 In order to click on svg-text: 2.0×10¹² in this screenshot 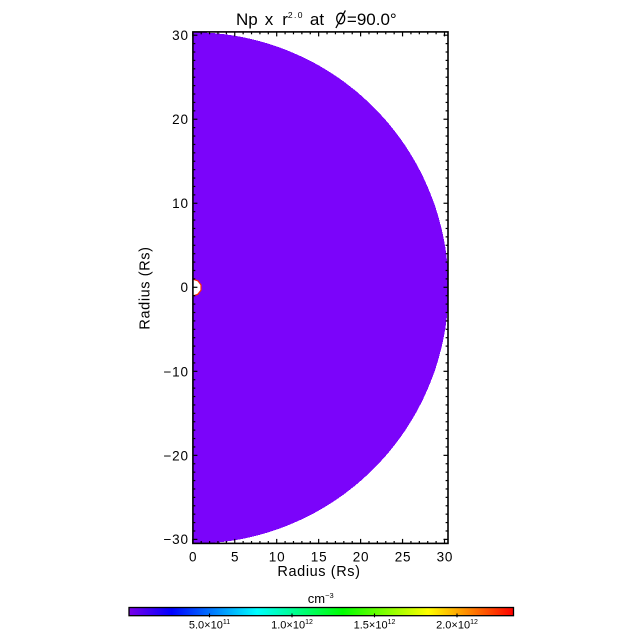, I will do `click(457, 625)`.